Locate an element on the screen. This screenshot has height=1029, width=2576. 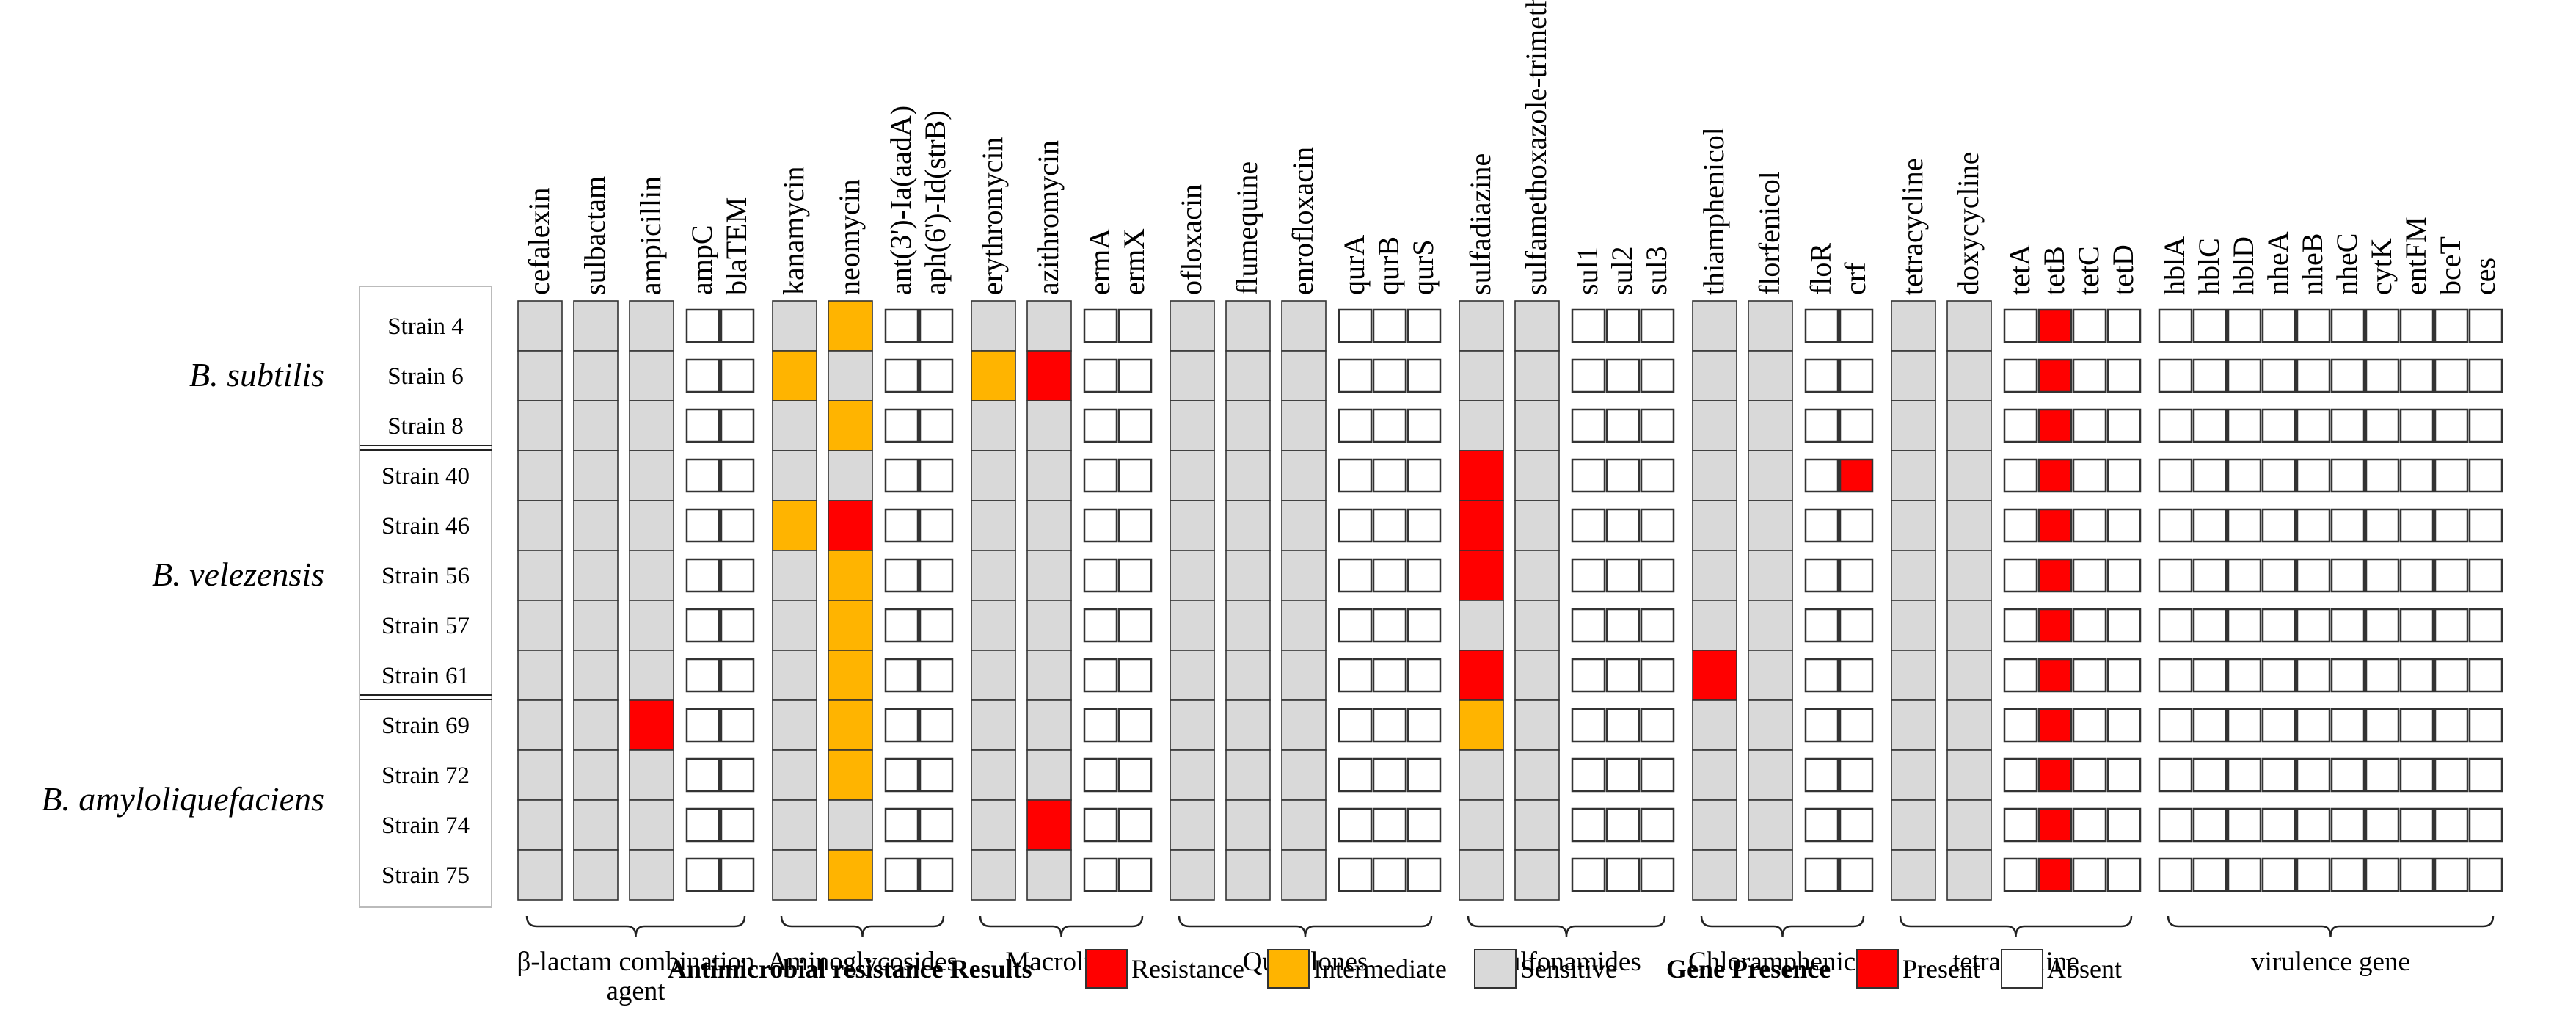
column-label-ces: ces is located at coordinates (2484, 276).